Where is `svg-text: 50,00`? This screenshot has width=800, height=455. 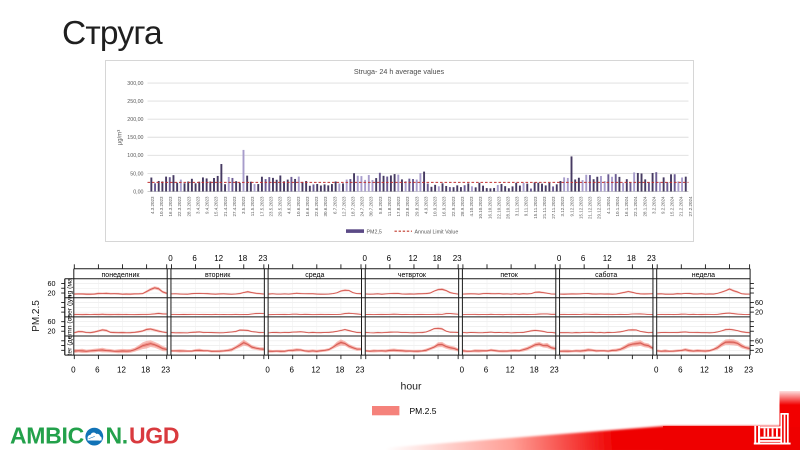
svg-text: 50,00 is located at coordinates (136, 174).